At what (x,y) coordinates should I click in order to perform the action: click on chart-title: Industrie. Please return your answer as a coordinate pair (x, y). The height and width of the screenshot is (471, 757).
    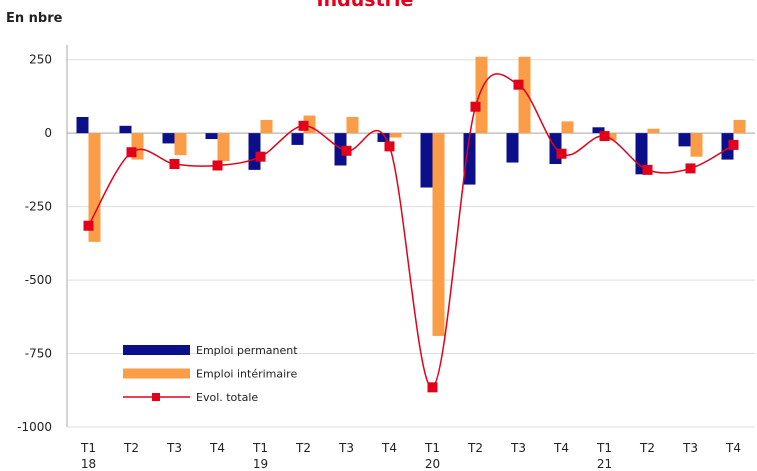
    Looking at the image, I should click on (365, 5).